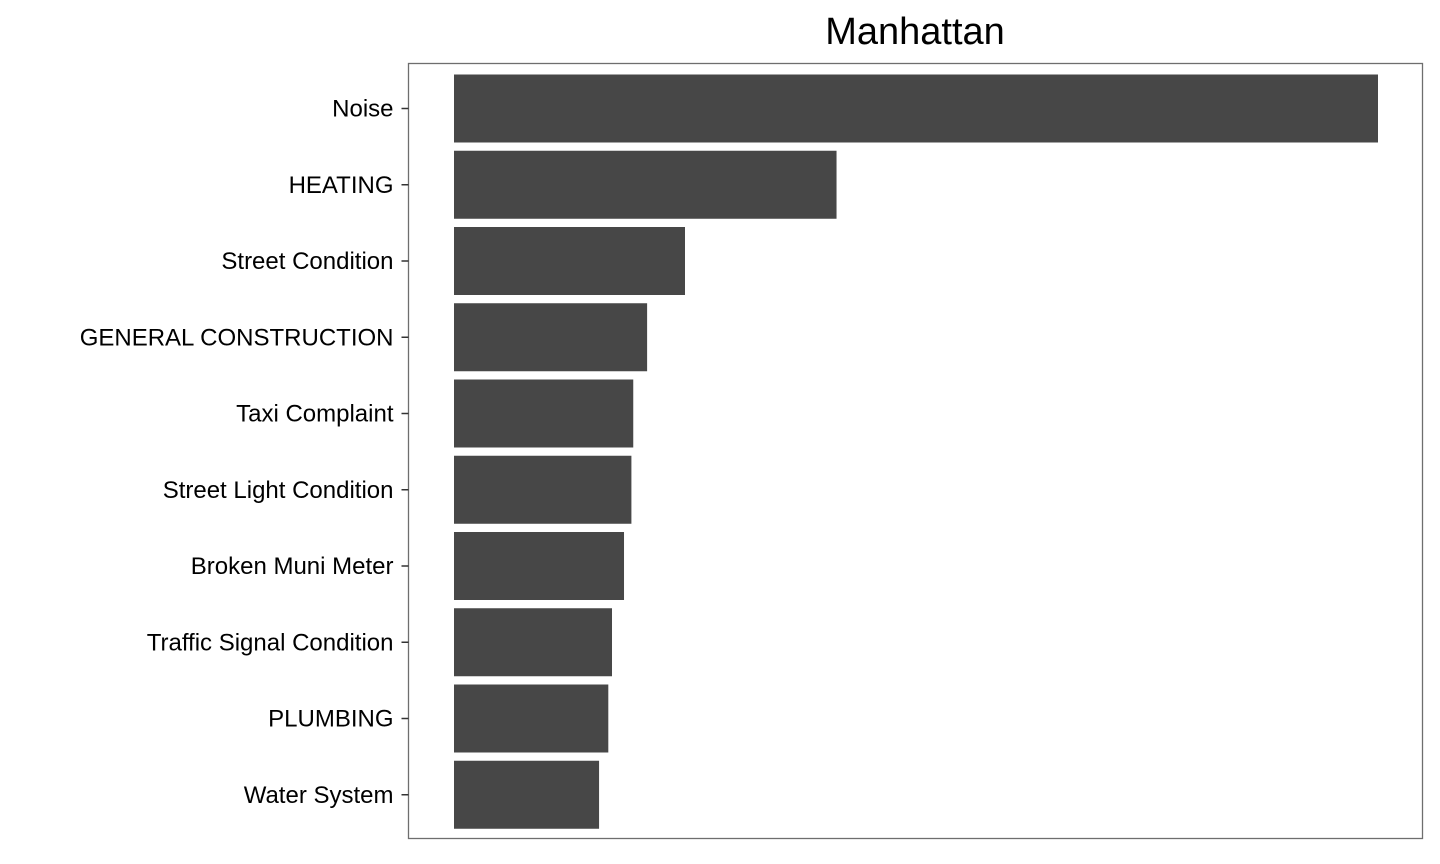 The width and height of the screenshot is (1440, 864). What do you see at coordinates (539, 566) in the screenshot?
I see `bar-broken-muni-meter` at bounding box center [539, 566].